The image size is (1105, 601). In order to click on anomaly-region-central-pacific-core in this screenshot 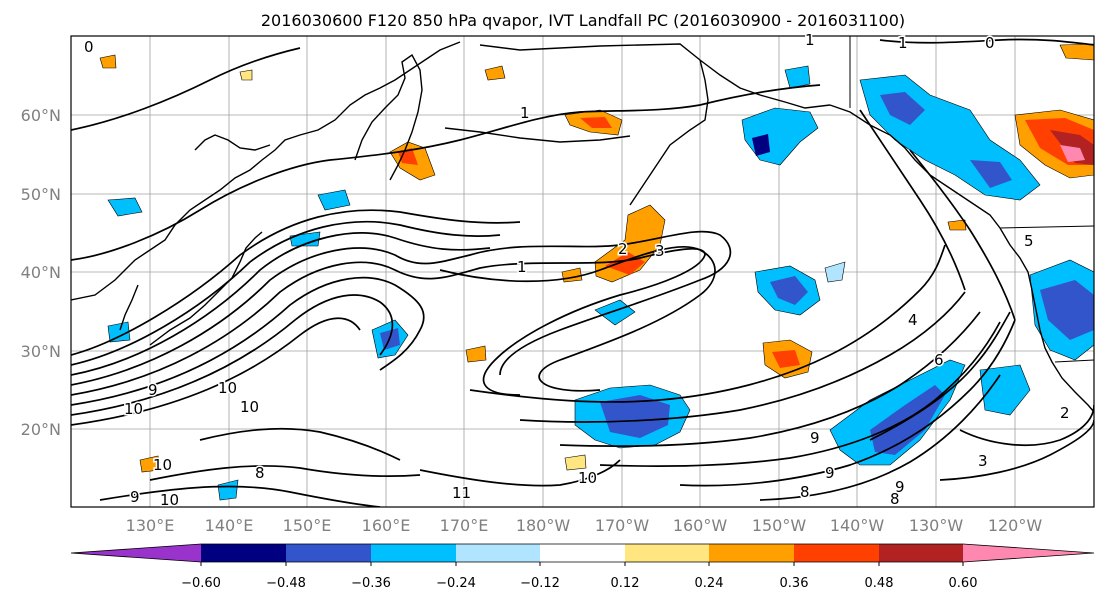, I will do `click(635, 416)`.